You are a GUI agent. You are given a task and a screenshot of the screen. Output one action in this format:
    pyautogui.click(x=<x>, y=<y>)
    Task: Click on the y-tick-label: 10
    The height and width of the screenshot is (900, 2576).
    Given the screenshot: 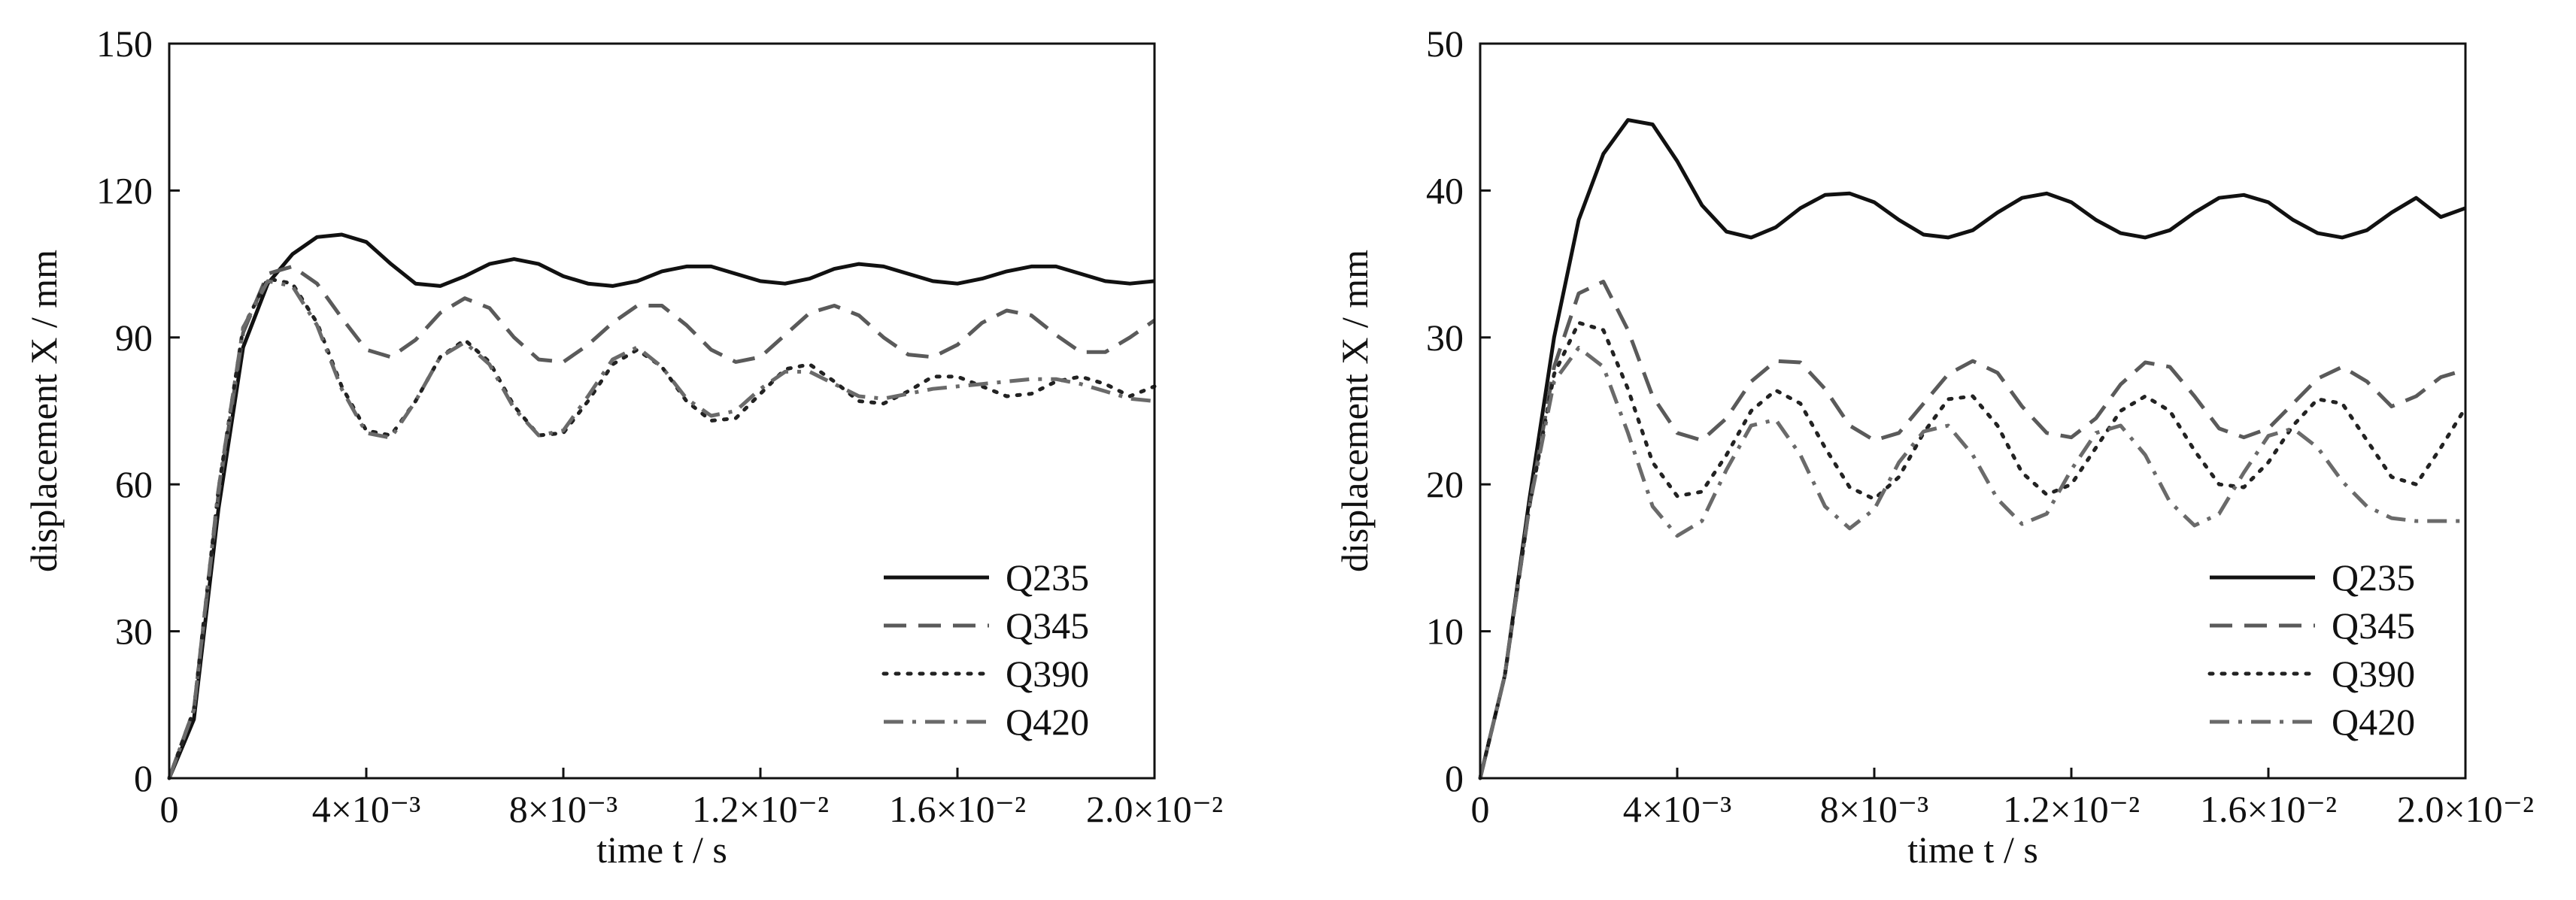 What is the action you would take?
    pyautogui.click(x=1445, y=632)
    